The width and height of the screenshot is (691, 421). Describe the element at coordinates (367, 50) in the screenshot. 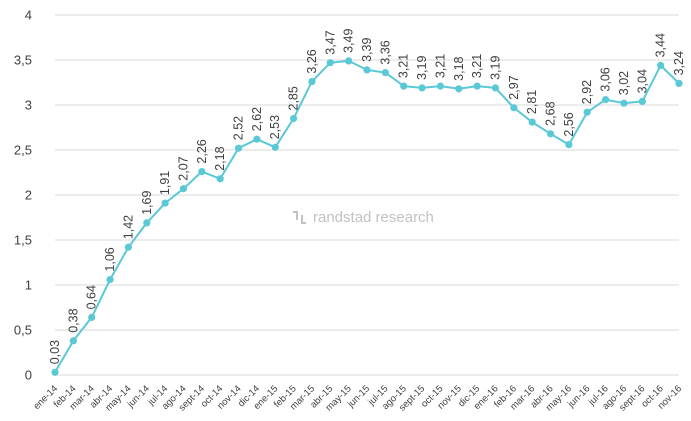

I see `data-label: 3,39` at that location.